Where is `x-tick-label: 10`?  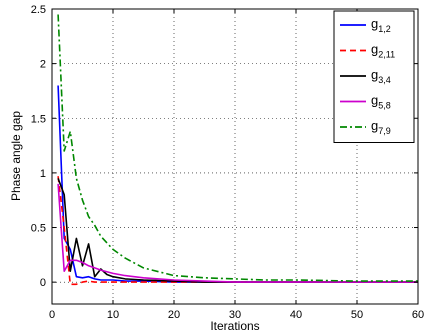
x-tick-label: 10 is located at coordinates (113, 315).